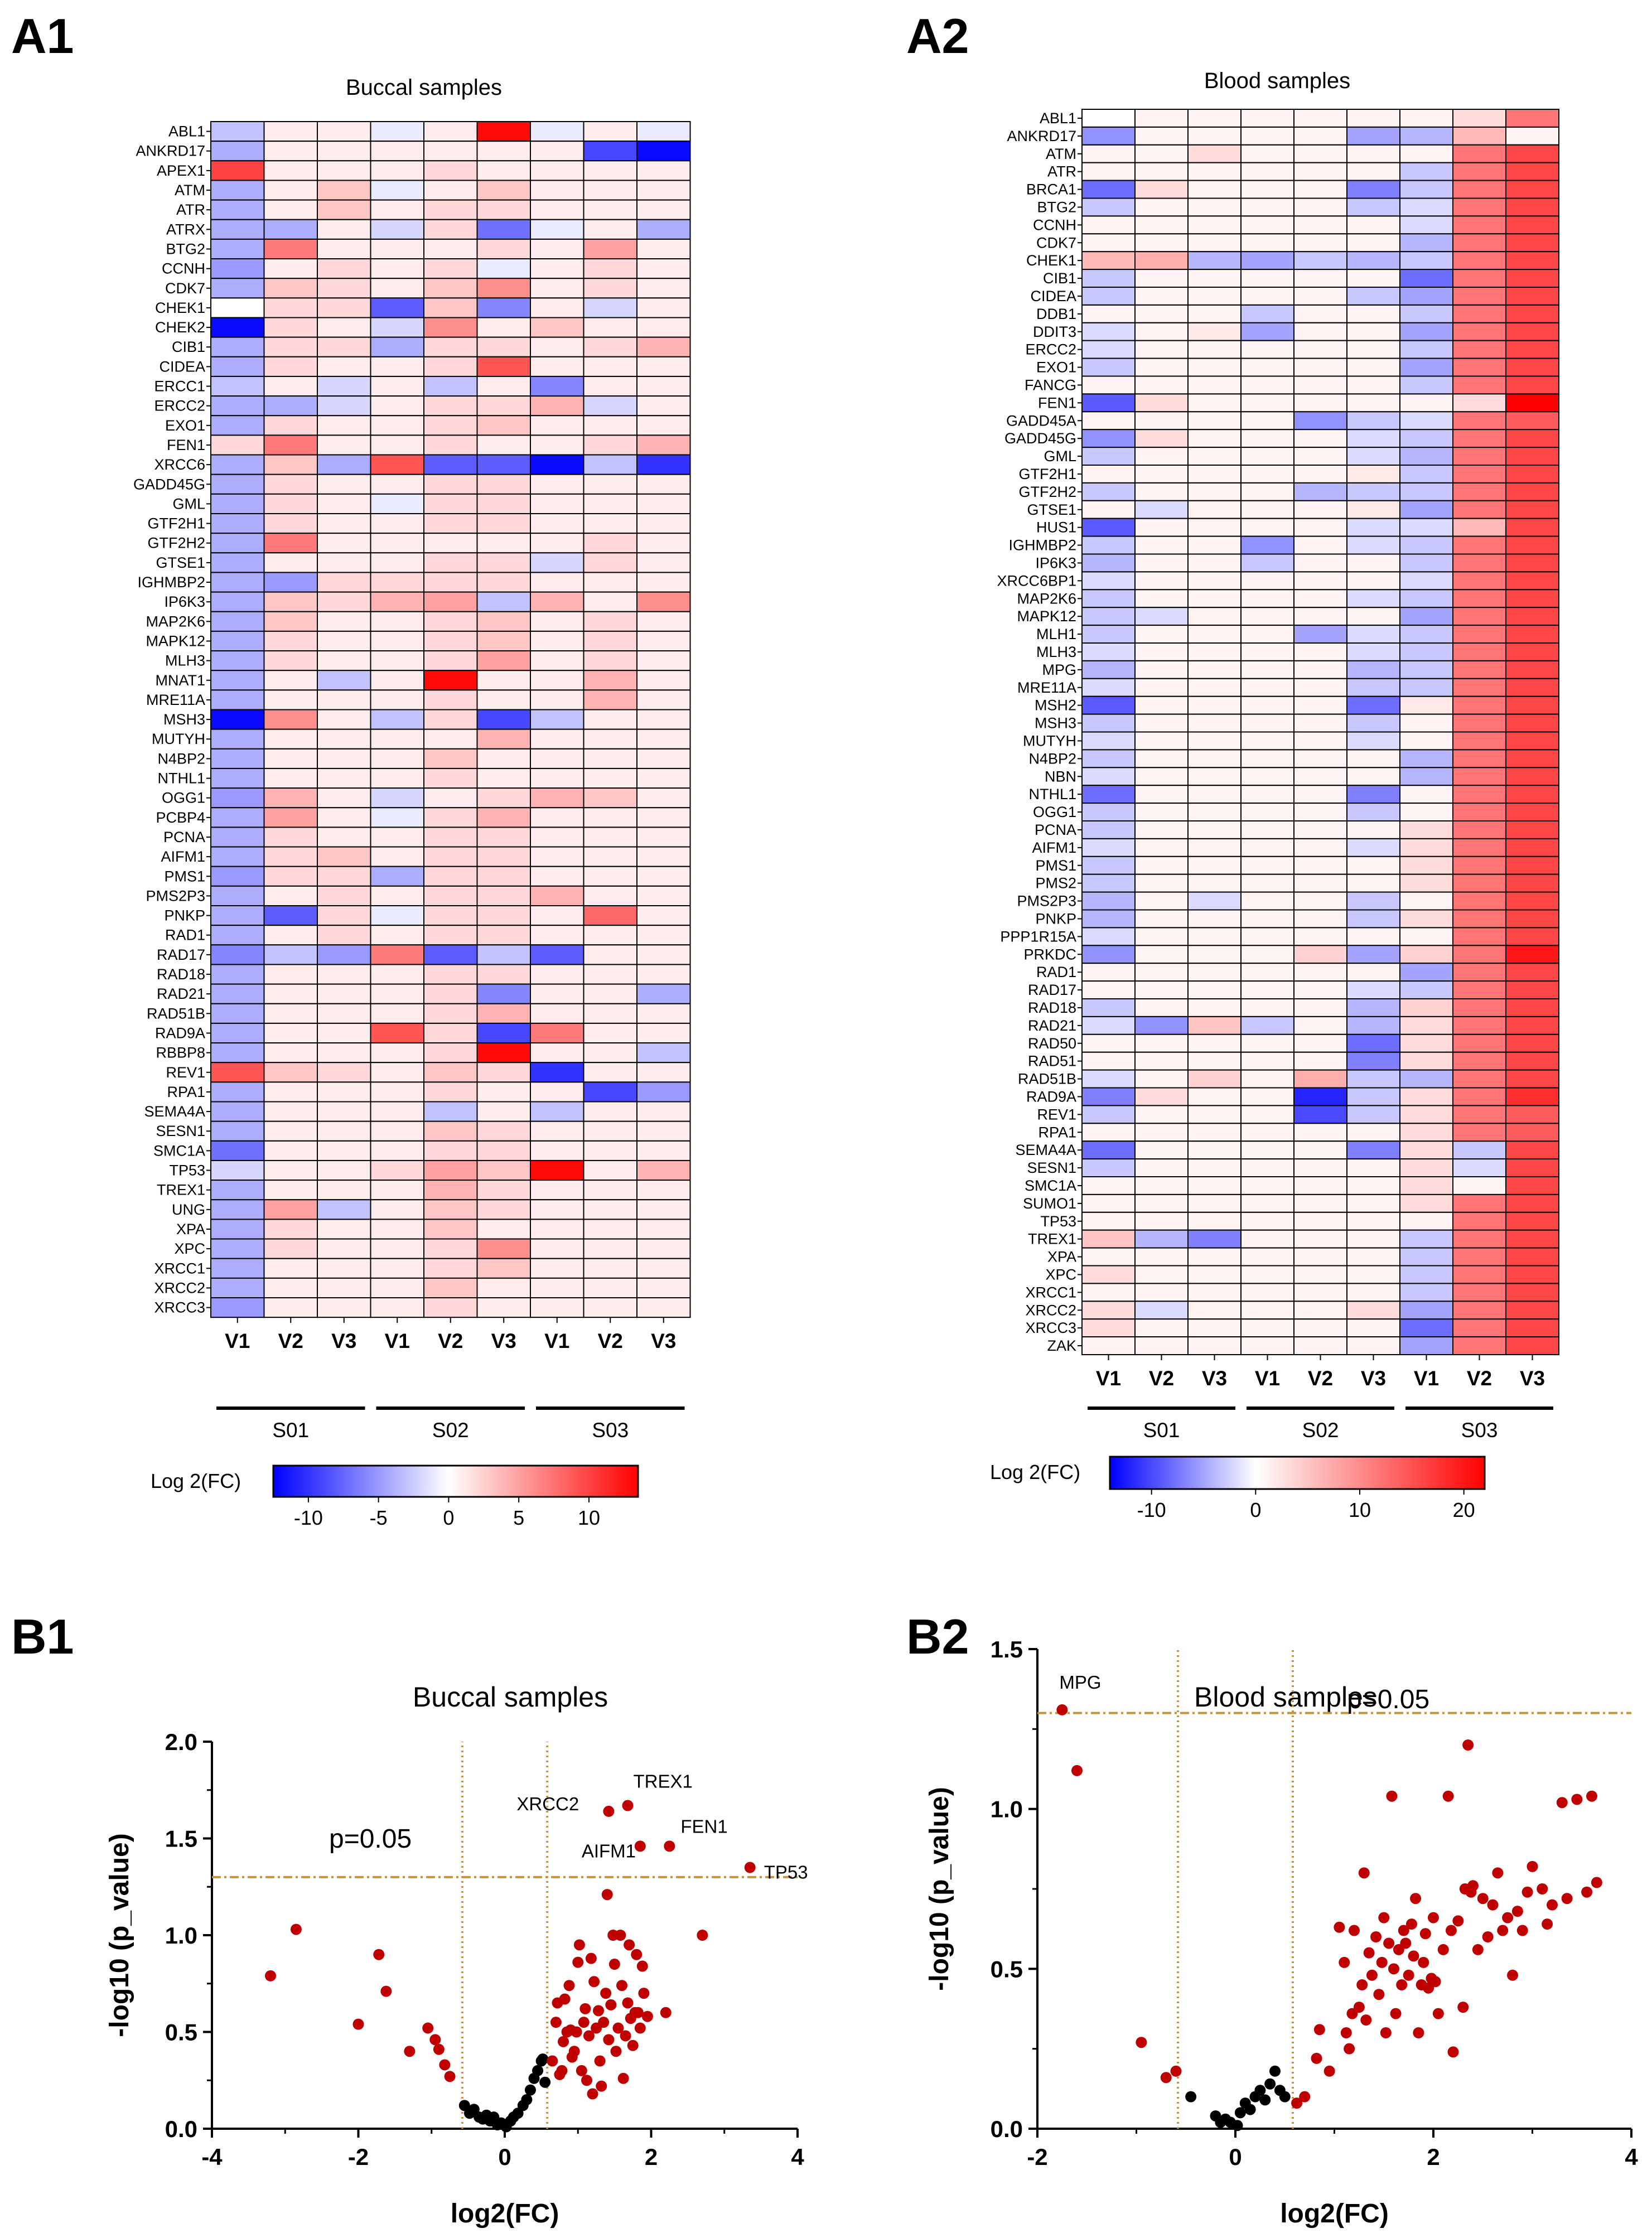  Describe the element at coordinates (1060, 1274) in the screenshot. I see `gene-label: XPC` at that location.